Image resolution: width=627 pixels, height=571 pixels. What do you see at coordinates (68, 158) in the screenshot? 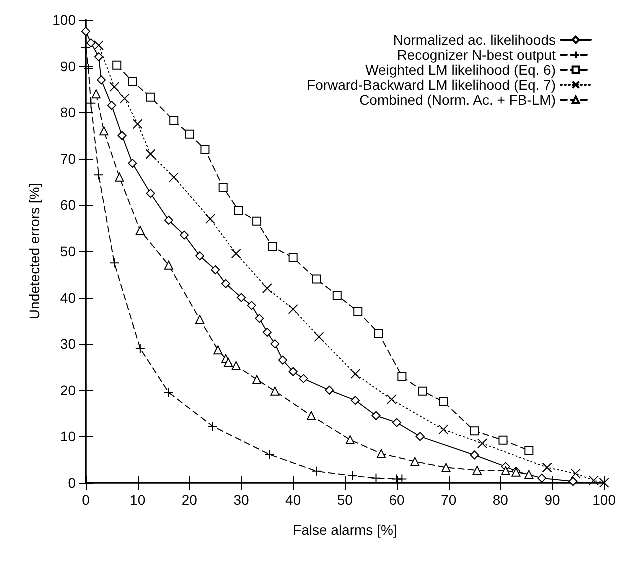
I see `y-tick-label: 70` at bounding box center [68, 158].